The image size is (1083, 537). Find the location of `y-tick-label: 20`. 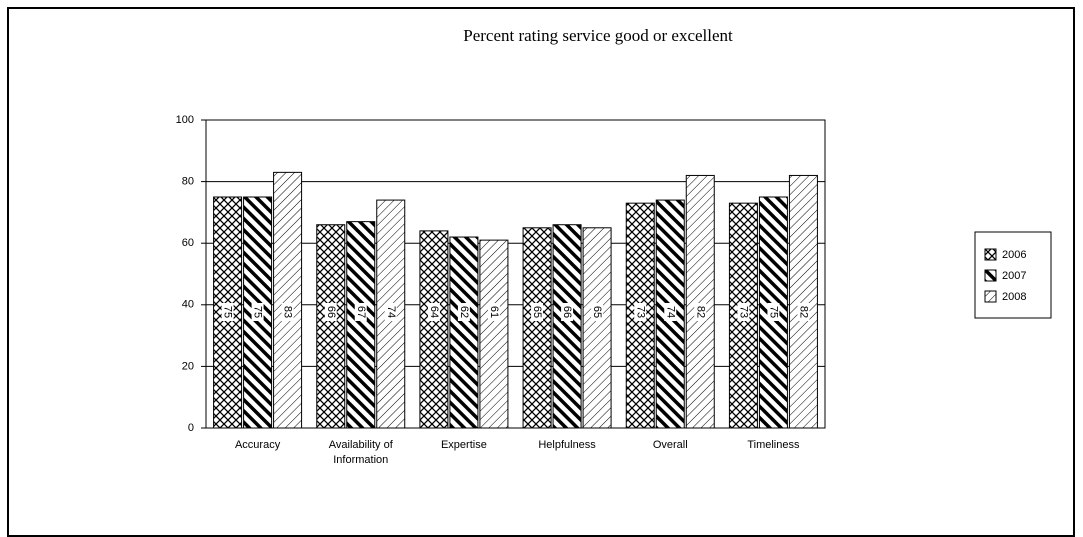

y-tick-label: 20 is located at coordinates (188, 366).